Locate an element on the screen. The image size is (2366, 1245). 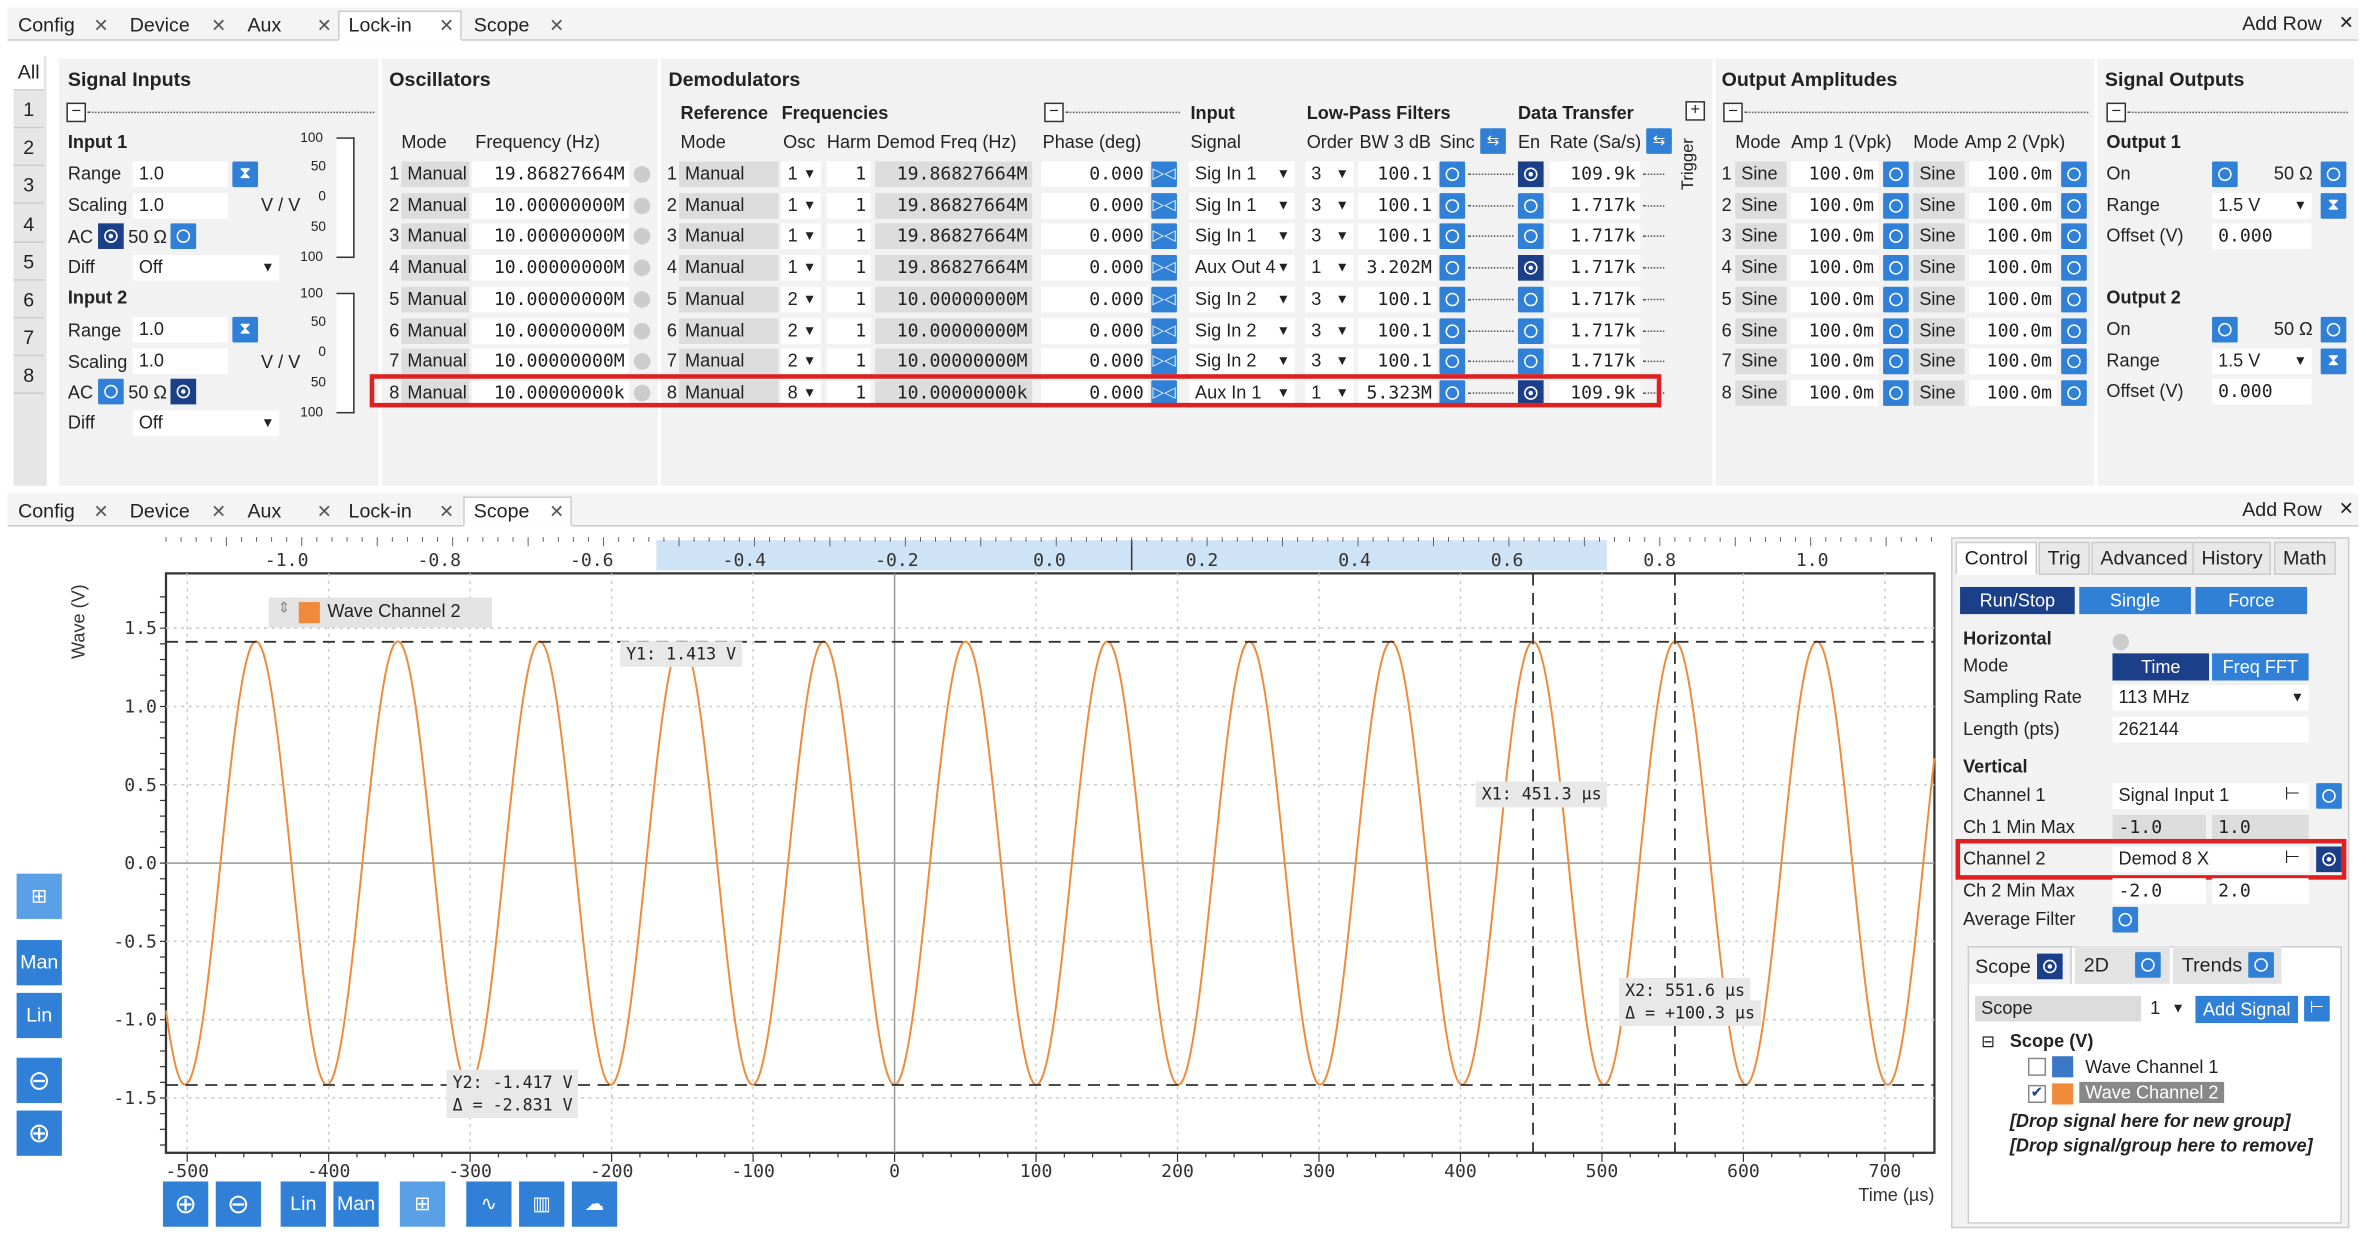
osc-frequency-field: 19.86827664M is located at coordinates (551, 174).